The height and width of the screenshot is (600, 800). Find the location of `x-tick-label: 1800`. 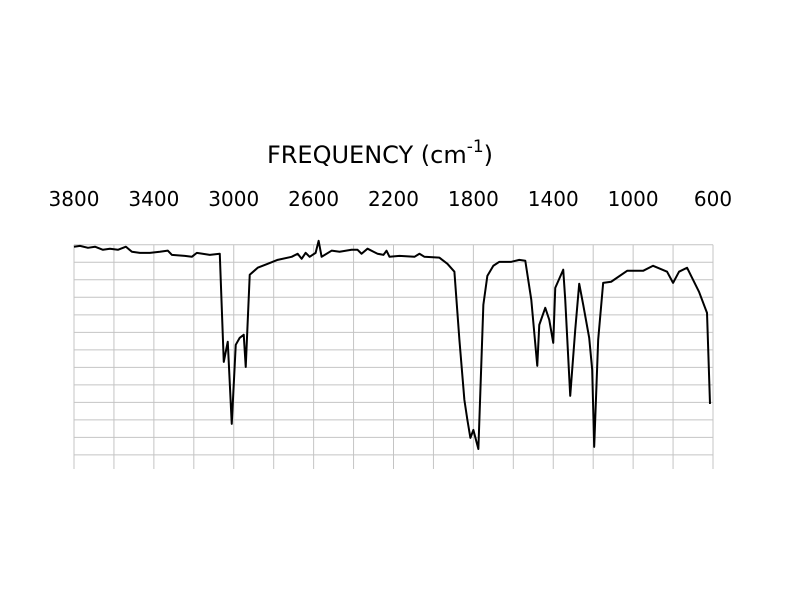

x-tick-label: 1800 is located at coordinates (473, 199).